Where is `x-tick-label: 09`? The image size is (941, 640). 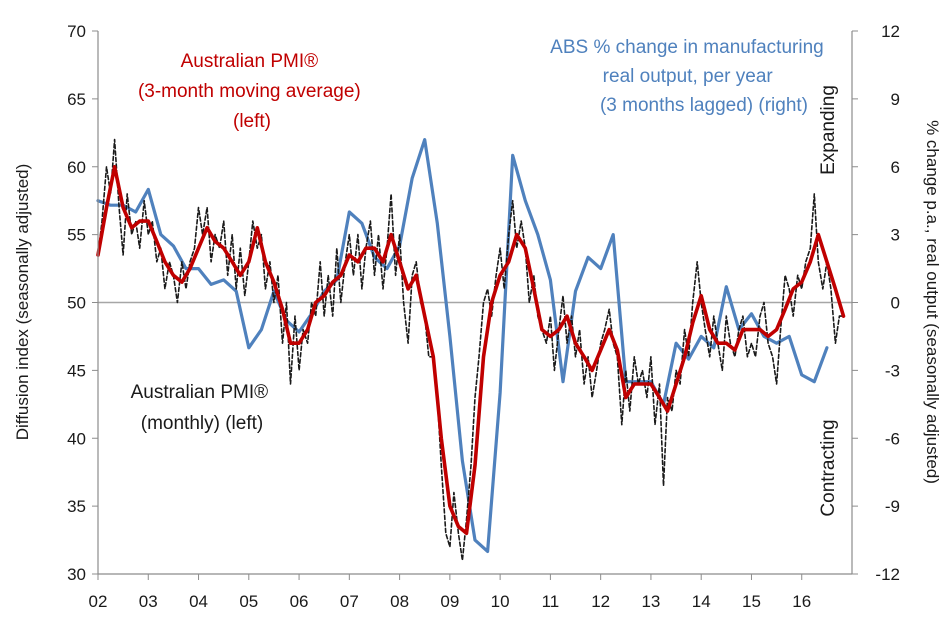
x-tick-label: 09 is located at coordinates (449, 601).